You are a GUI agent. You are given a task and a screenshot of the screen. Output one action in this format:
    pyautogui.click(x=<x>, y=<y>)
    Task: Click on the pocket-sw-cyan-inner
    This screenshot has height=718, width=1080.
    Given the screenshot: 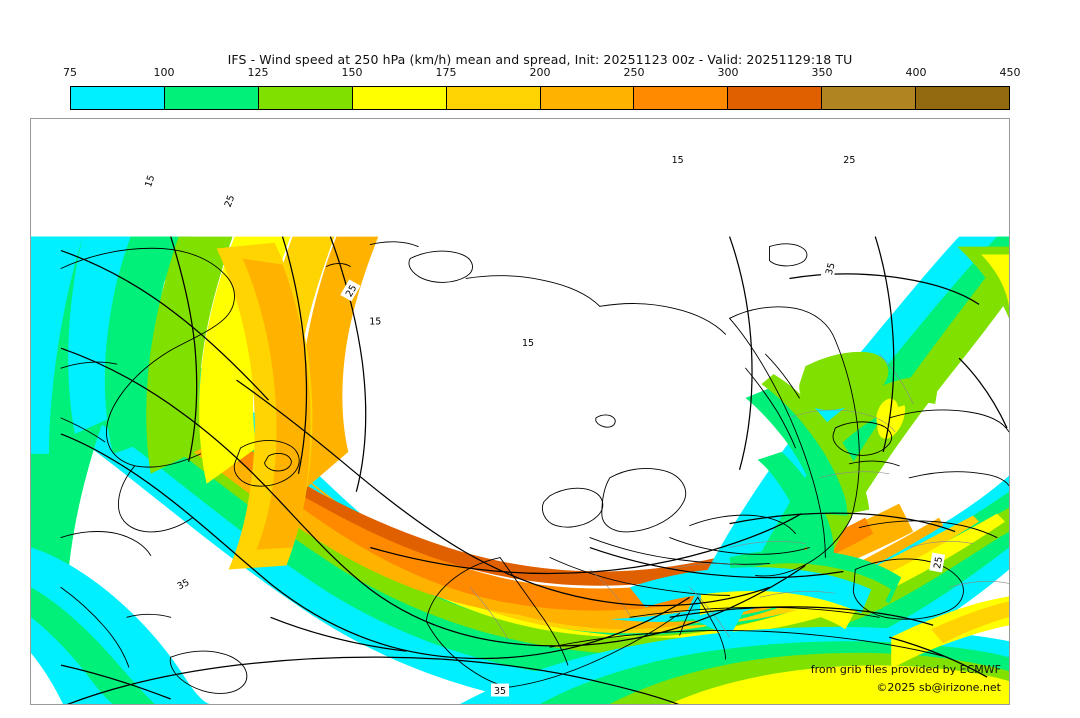 What is the action you would take?
    pyautogui.click(x=72, y=660)
    